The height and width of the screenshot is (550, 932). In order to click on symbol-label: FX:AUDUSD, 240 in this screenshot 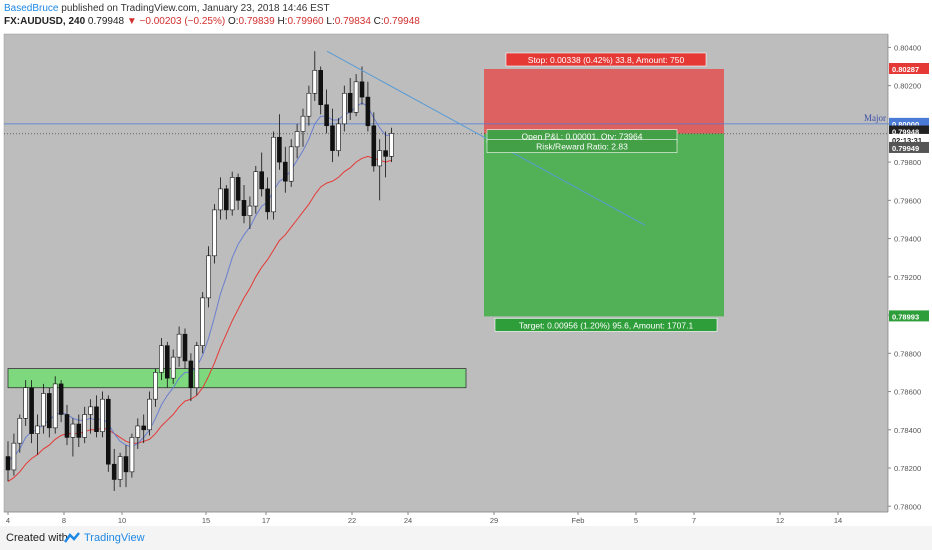, I will do `click(45, 21)`.